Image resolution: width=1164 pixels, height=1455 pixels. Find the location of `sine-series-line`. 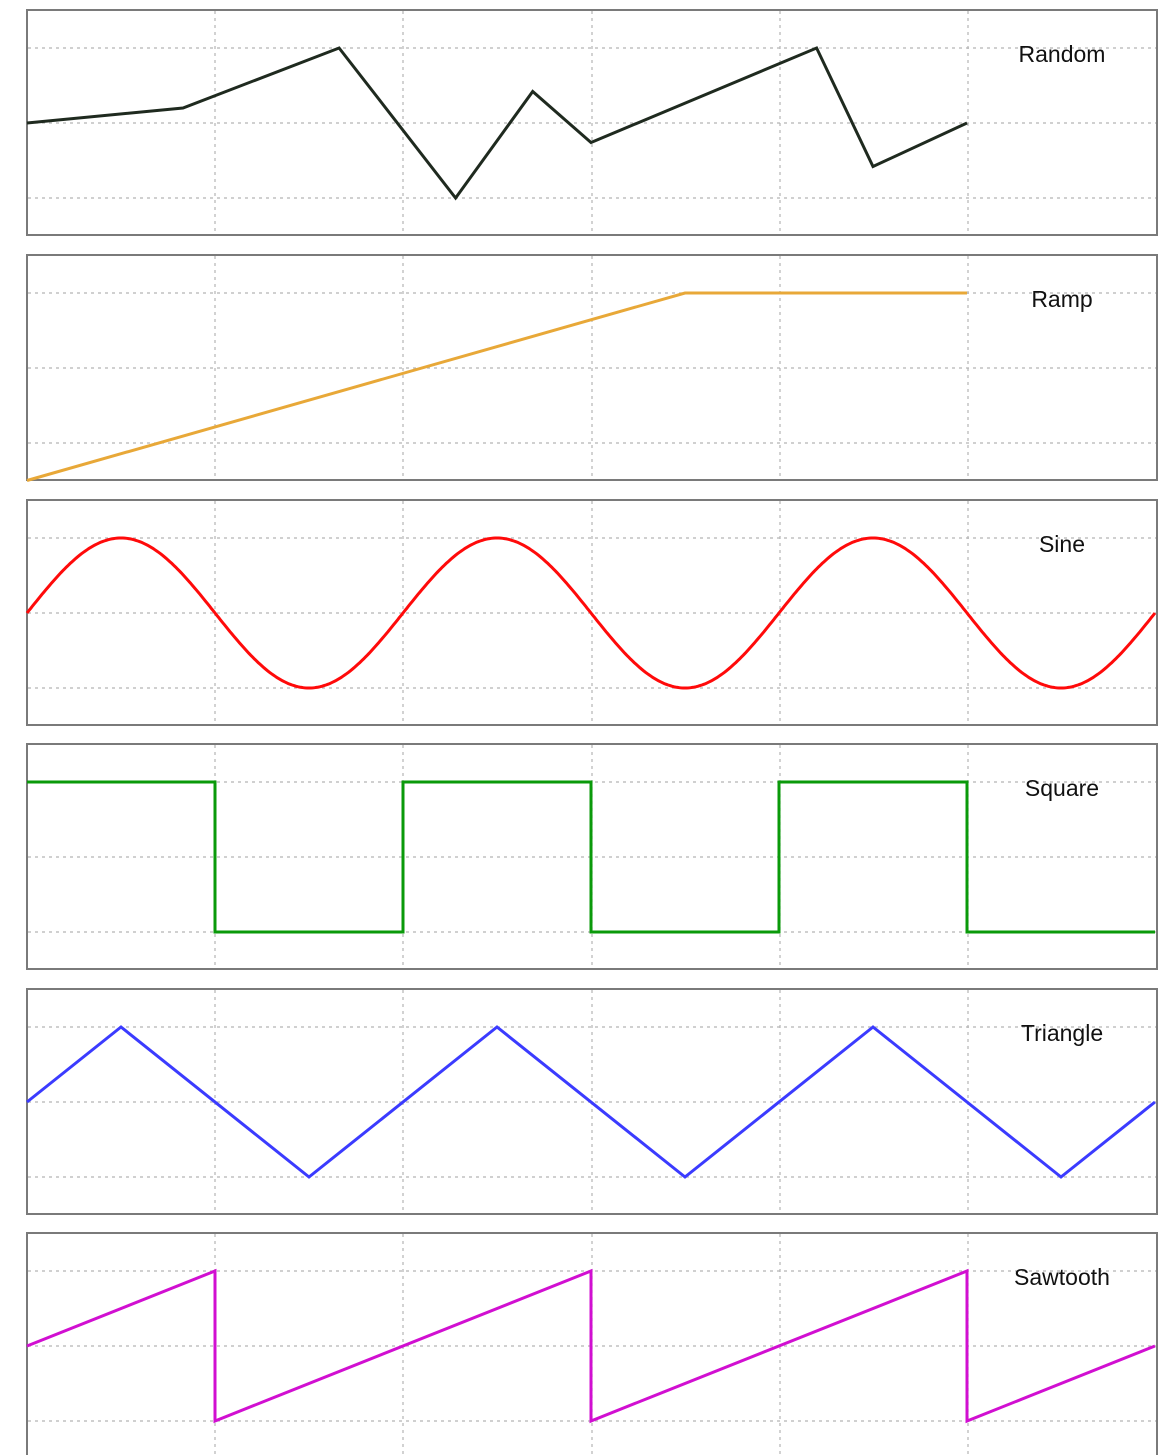

sine-series-line is located at coordinates (591, 613).